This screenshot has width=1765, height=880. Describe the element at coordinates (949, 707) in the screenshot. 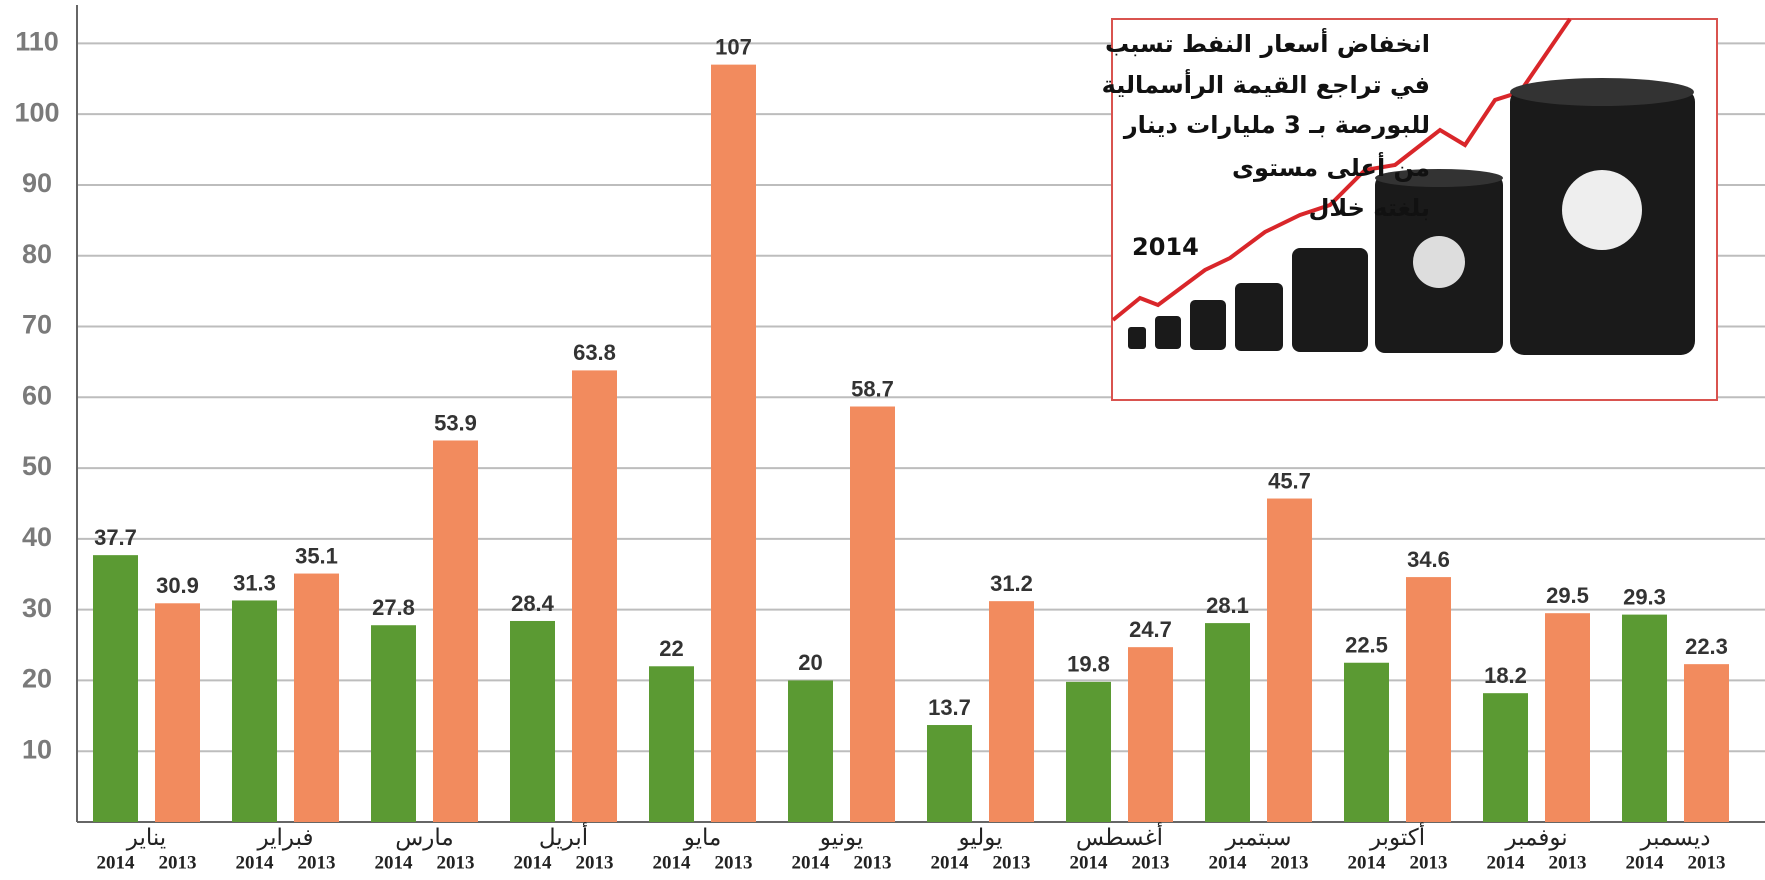

I see `value-label: 13.7` at that location.